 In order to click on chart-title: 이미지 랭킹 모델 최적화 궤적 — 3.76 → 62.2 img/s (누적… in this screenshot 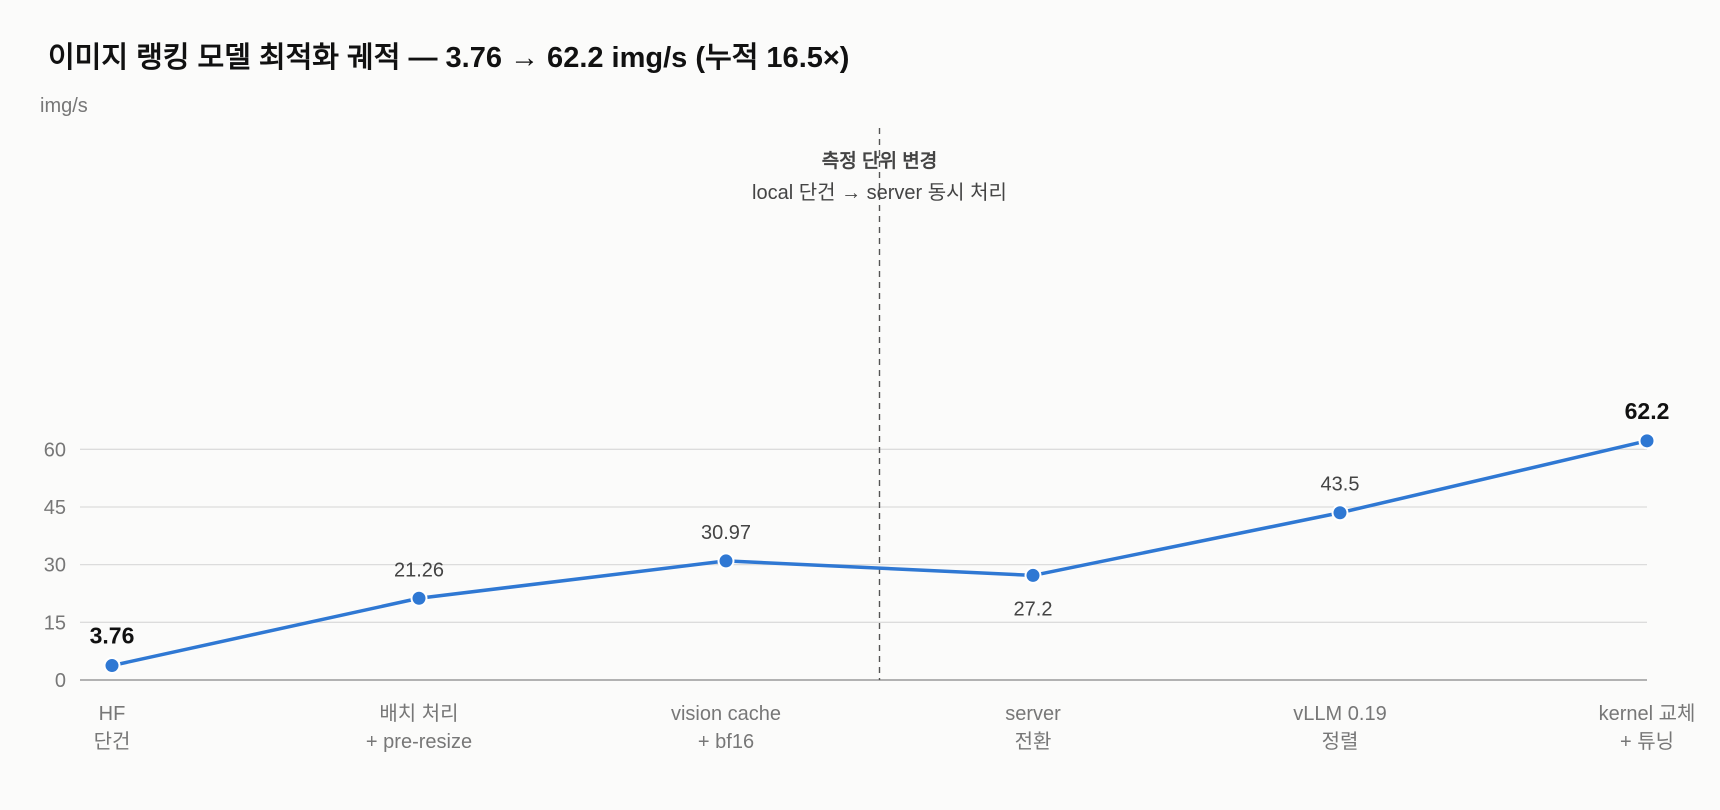, I will do `click(449, 58)`.